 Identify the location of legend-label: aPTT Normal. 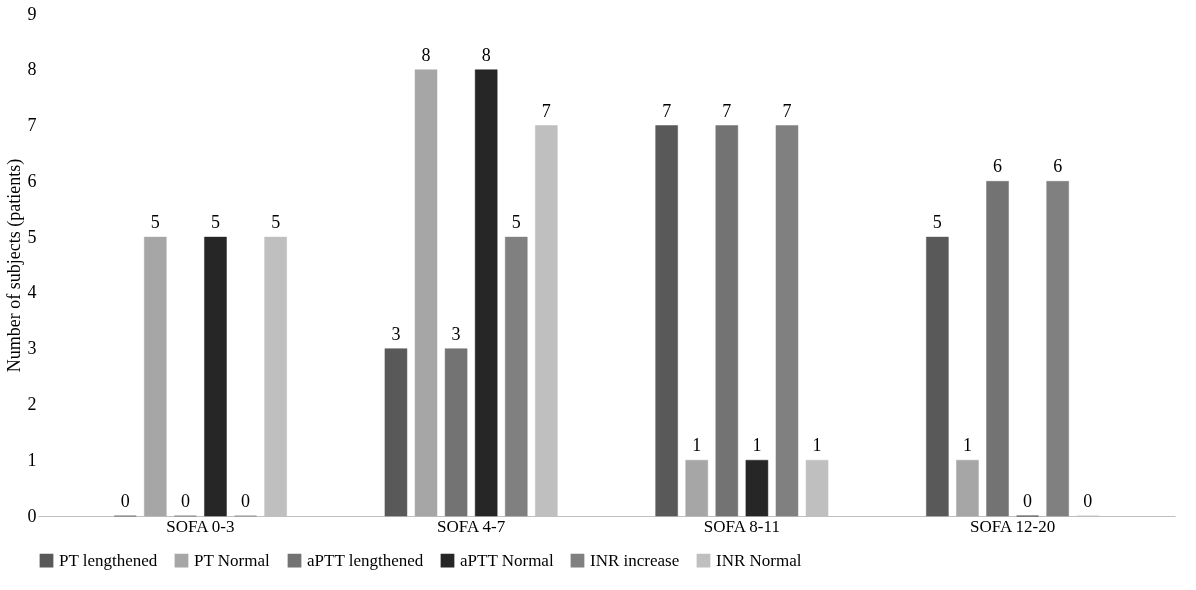
(507, 560).